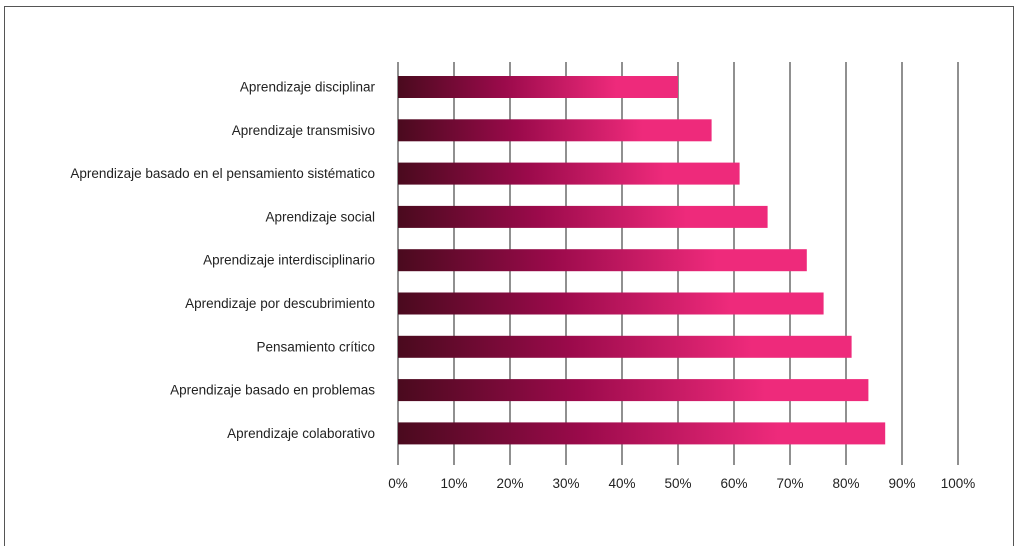  I want to click on category-label-1: Aprendizaje disciplinar, so click(308, 87).